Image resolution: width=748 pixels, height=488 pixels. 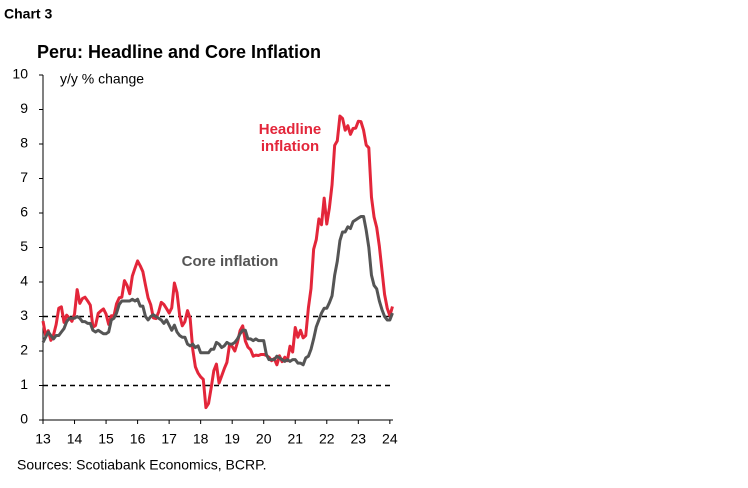 What do you see at coordinates (24, 212) in the screenshot?
I see `y-tick-label: 6` at bounding box center [24, 212].